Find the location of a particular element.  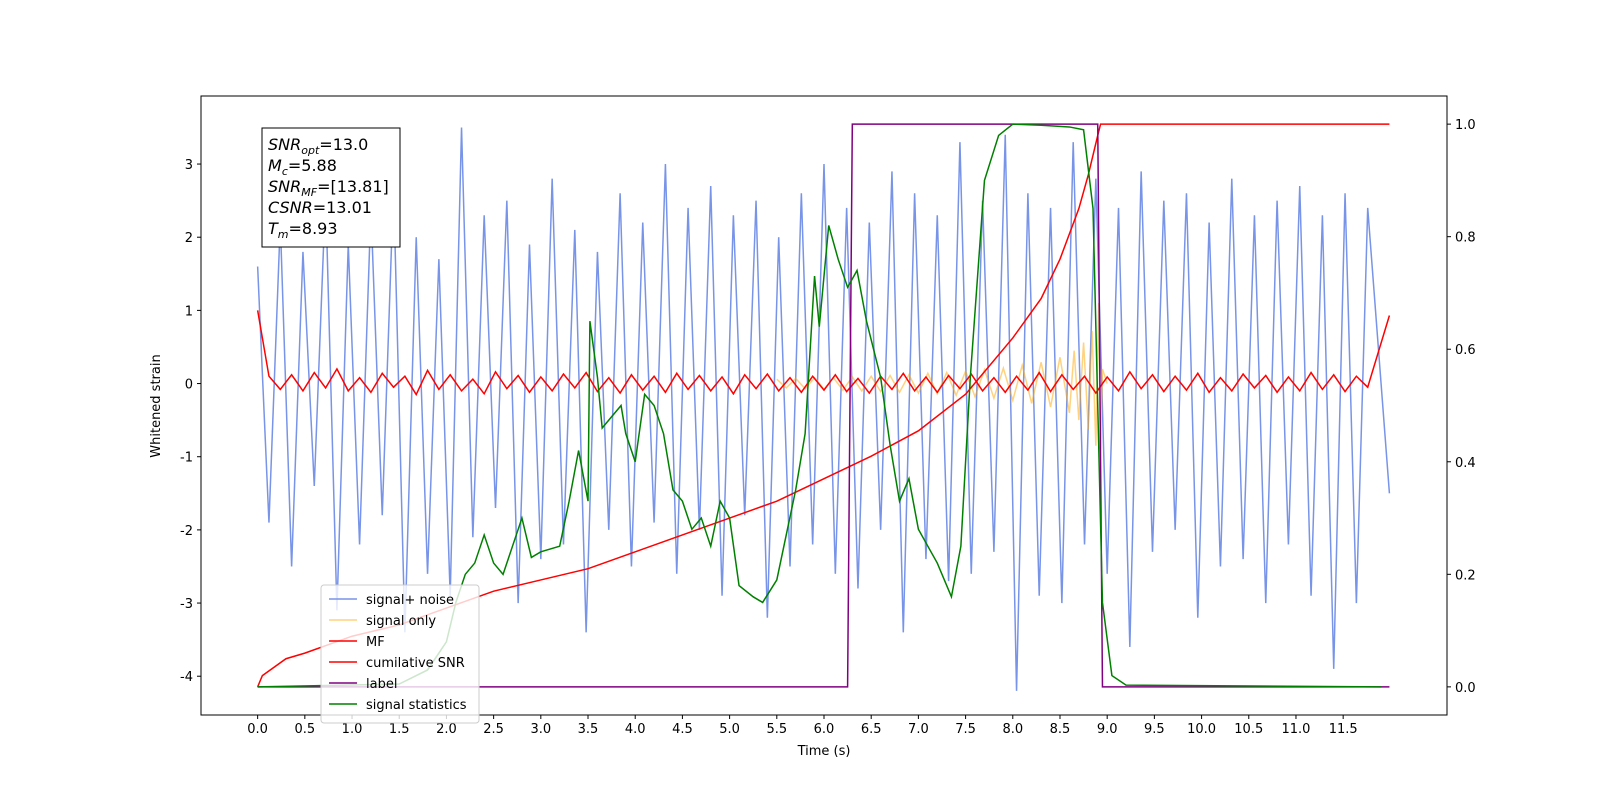

annotation-subscript: m is located at coordinates (283, 234).